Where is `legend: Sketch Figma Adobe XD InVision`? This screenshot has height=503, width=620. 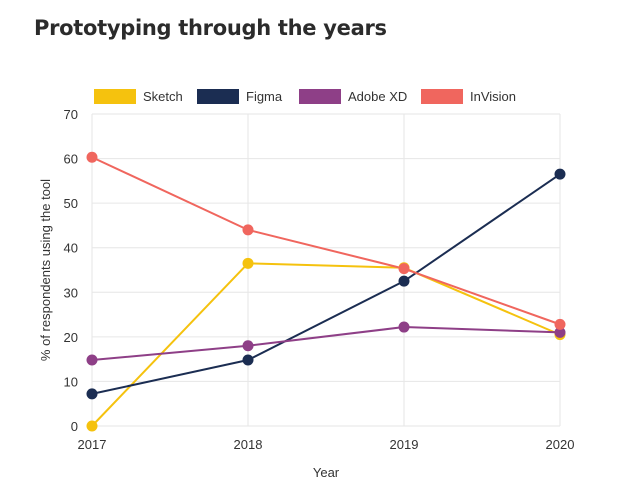 legend: Sketch Figma Adobe XD InVision is located at coordinates (305, 96).